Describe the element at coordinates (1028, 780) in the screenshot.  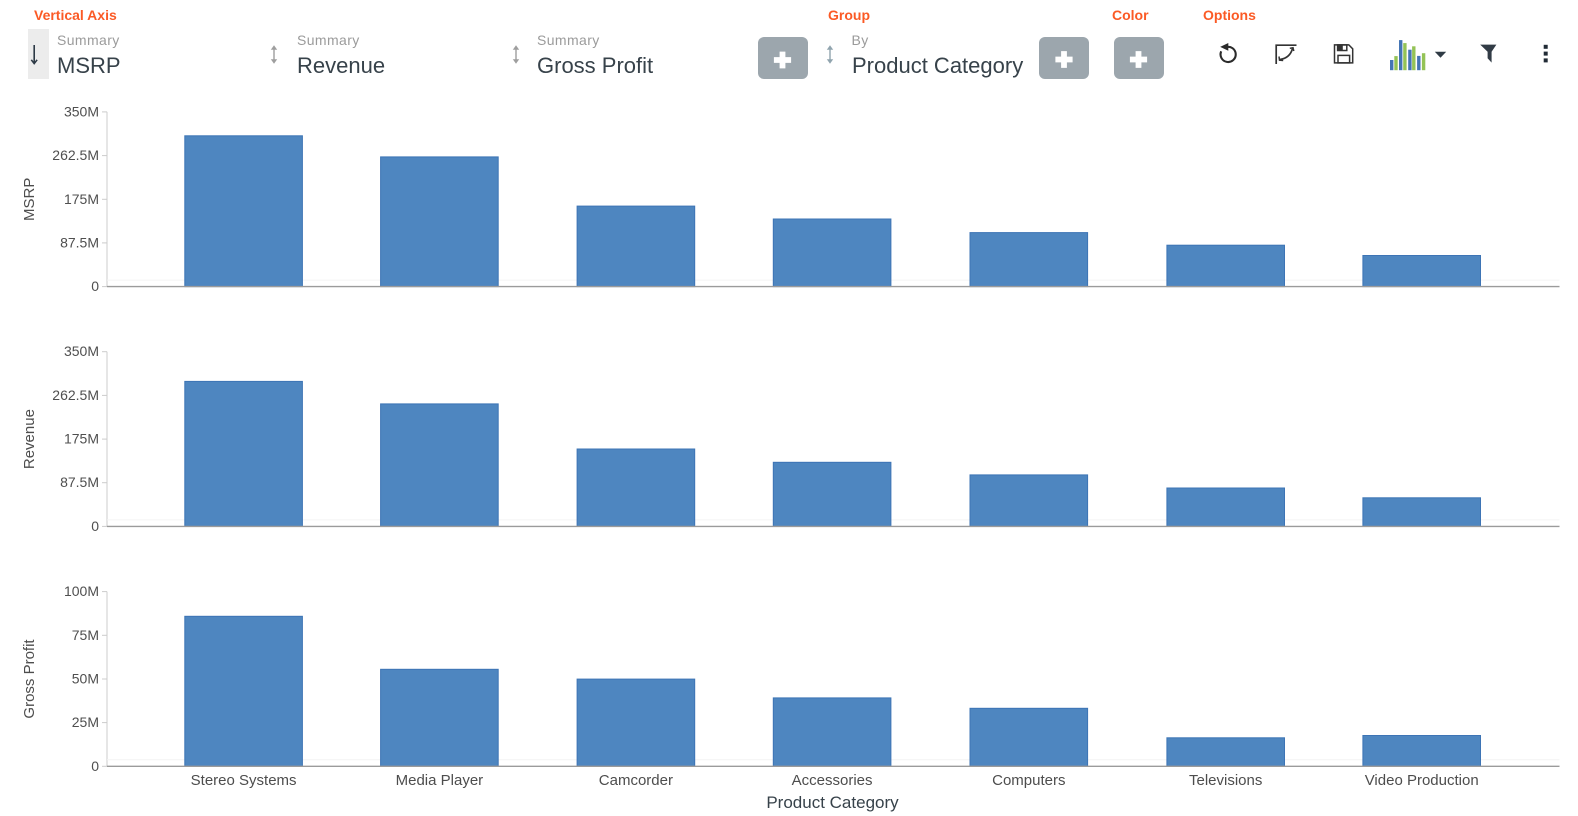
I see `svg-text: Computers` at that location.